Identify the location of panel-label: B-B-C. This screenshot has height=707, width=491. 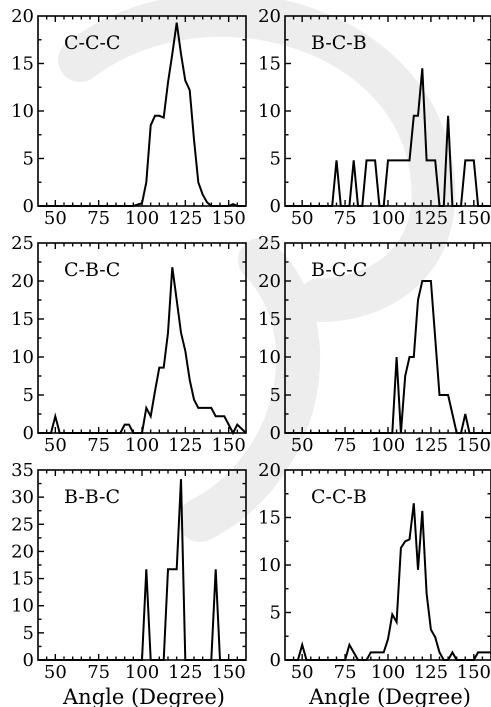
(92, 497).